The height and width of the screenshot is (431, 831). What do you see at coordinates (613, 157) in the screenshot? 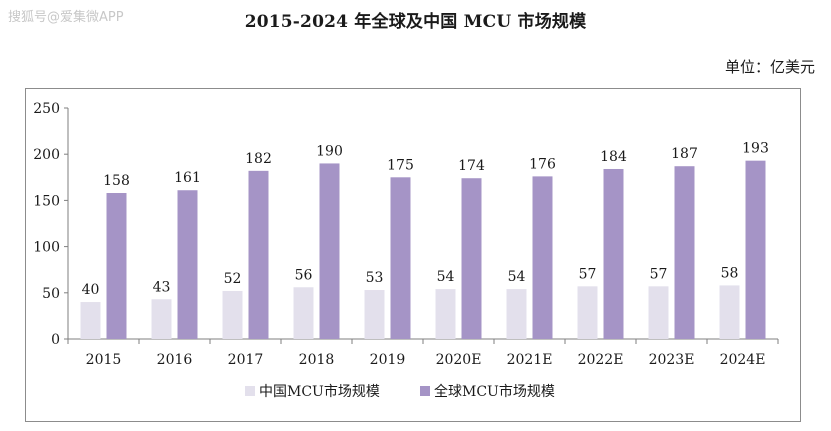
I see `data-label-global: 184` at bounding box center [613, 157].